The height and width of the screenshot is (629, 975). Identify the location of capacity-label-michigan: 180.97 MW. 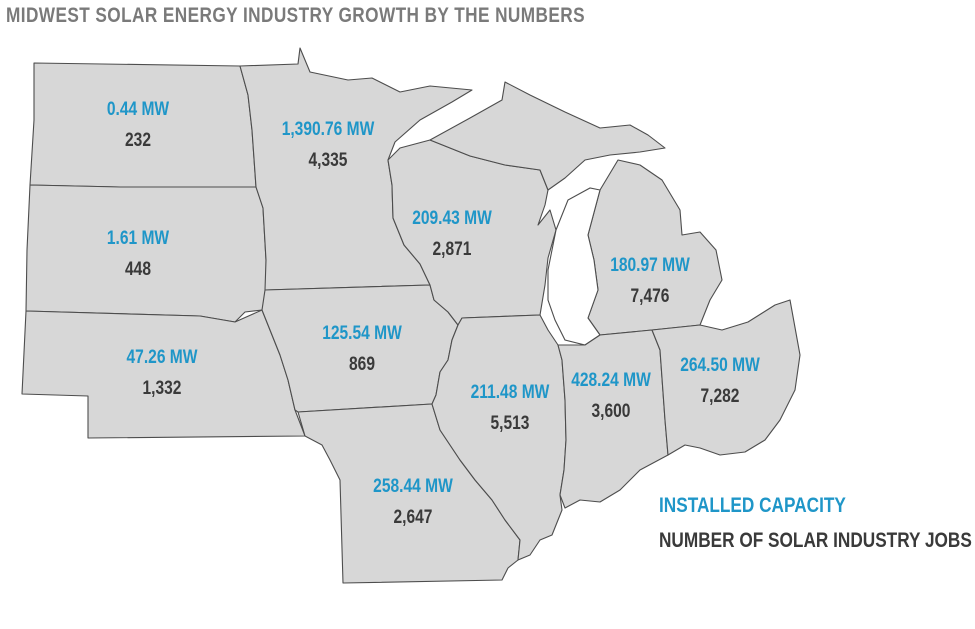
(650, 265).